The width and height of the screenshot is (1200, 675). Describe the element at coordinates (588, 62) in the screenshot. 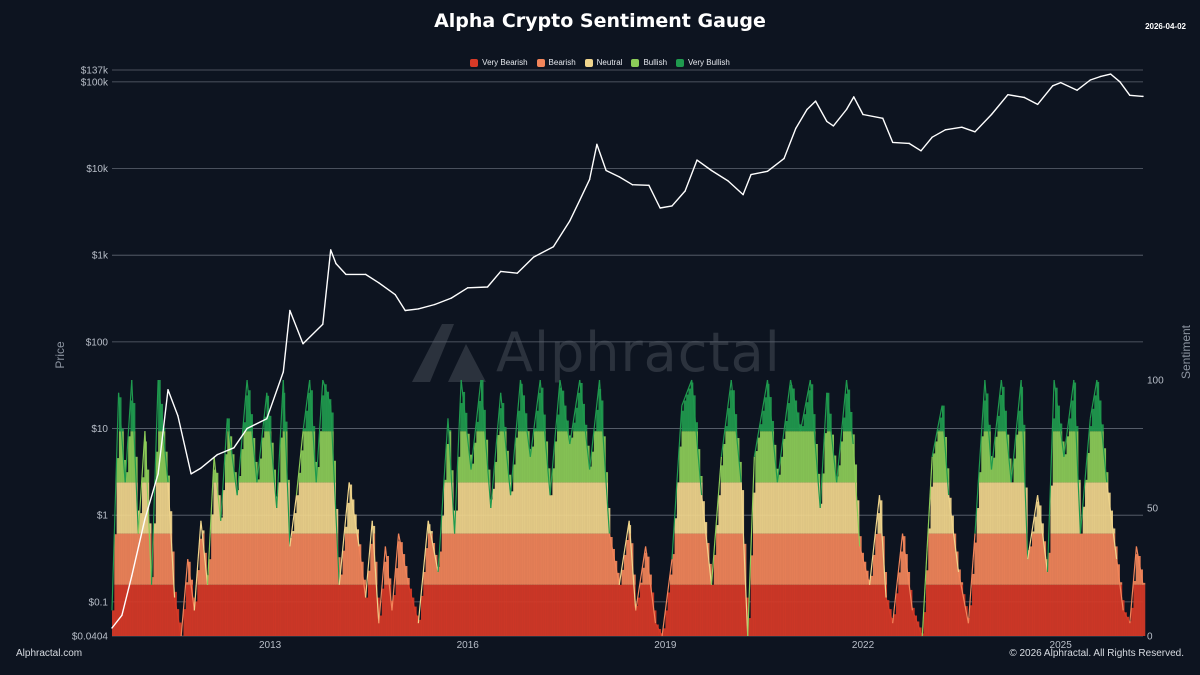

I see `legend-swatch-neutral` at that location.